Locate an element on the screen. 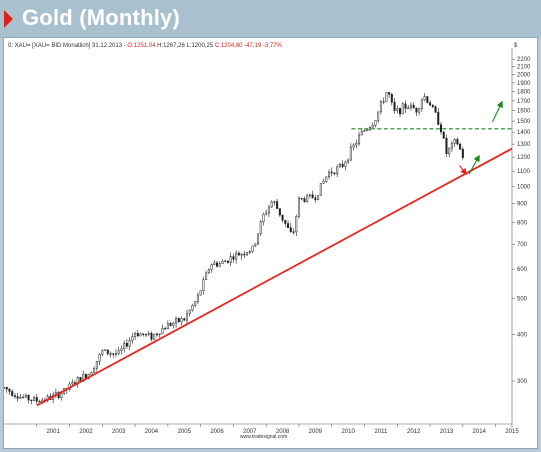 The width and height of the screenshot is (541, 452). x-tick-label: 2013 is located at coordinates (447, 432).